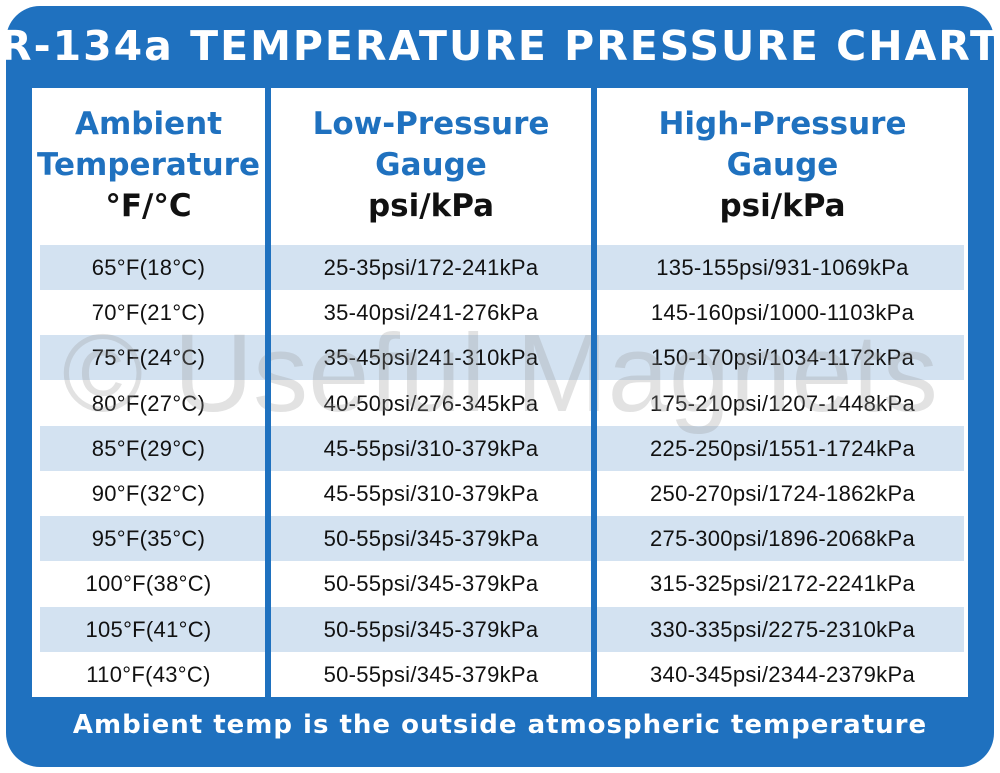 The width and height of the screenshot is (1000, 773). Describe the element at coordinates (148, 629) in the screenshot. I see `table-cell: 105°F(41°C)` at that location.